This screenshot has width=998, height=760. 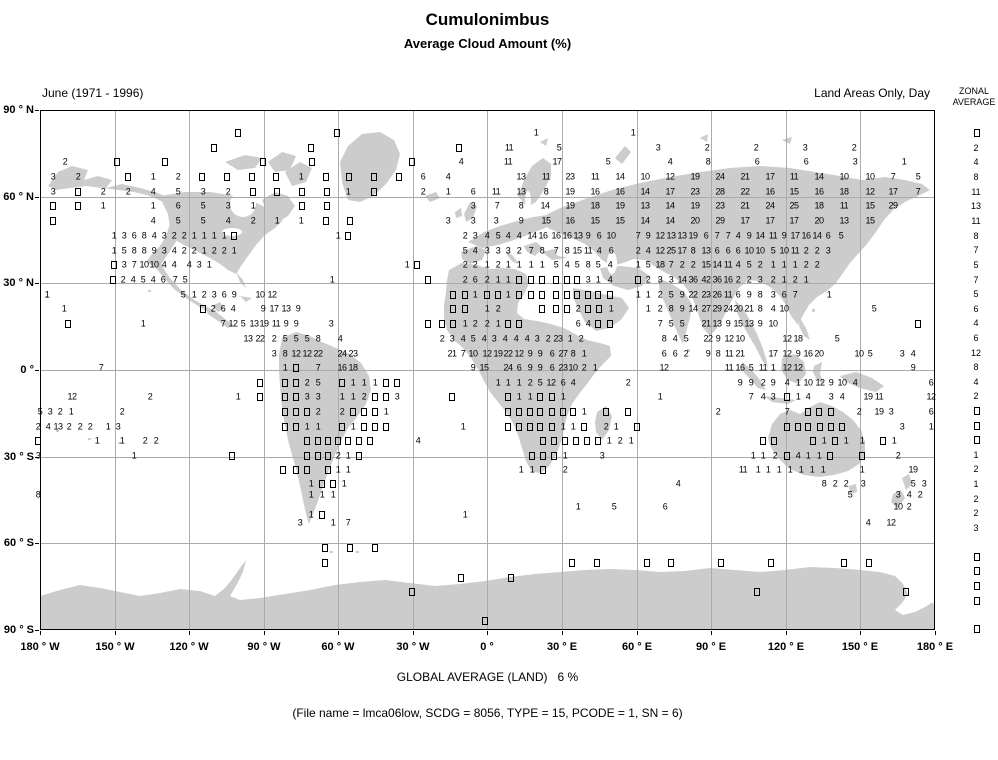 I want to click on latitude-label: 30 ° N, so click(x=18, y=283).